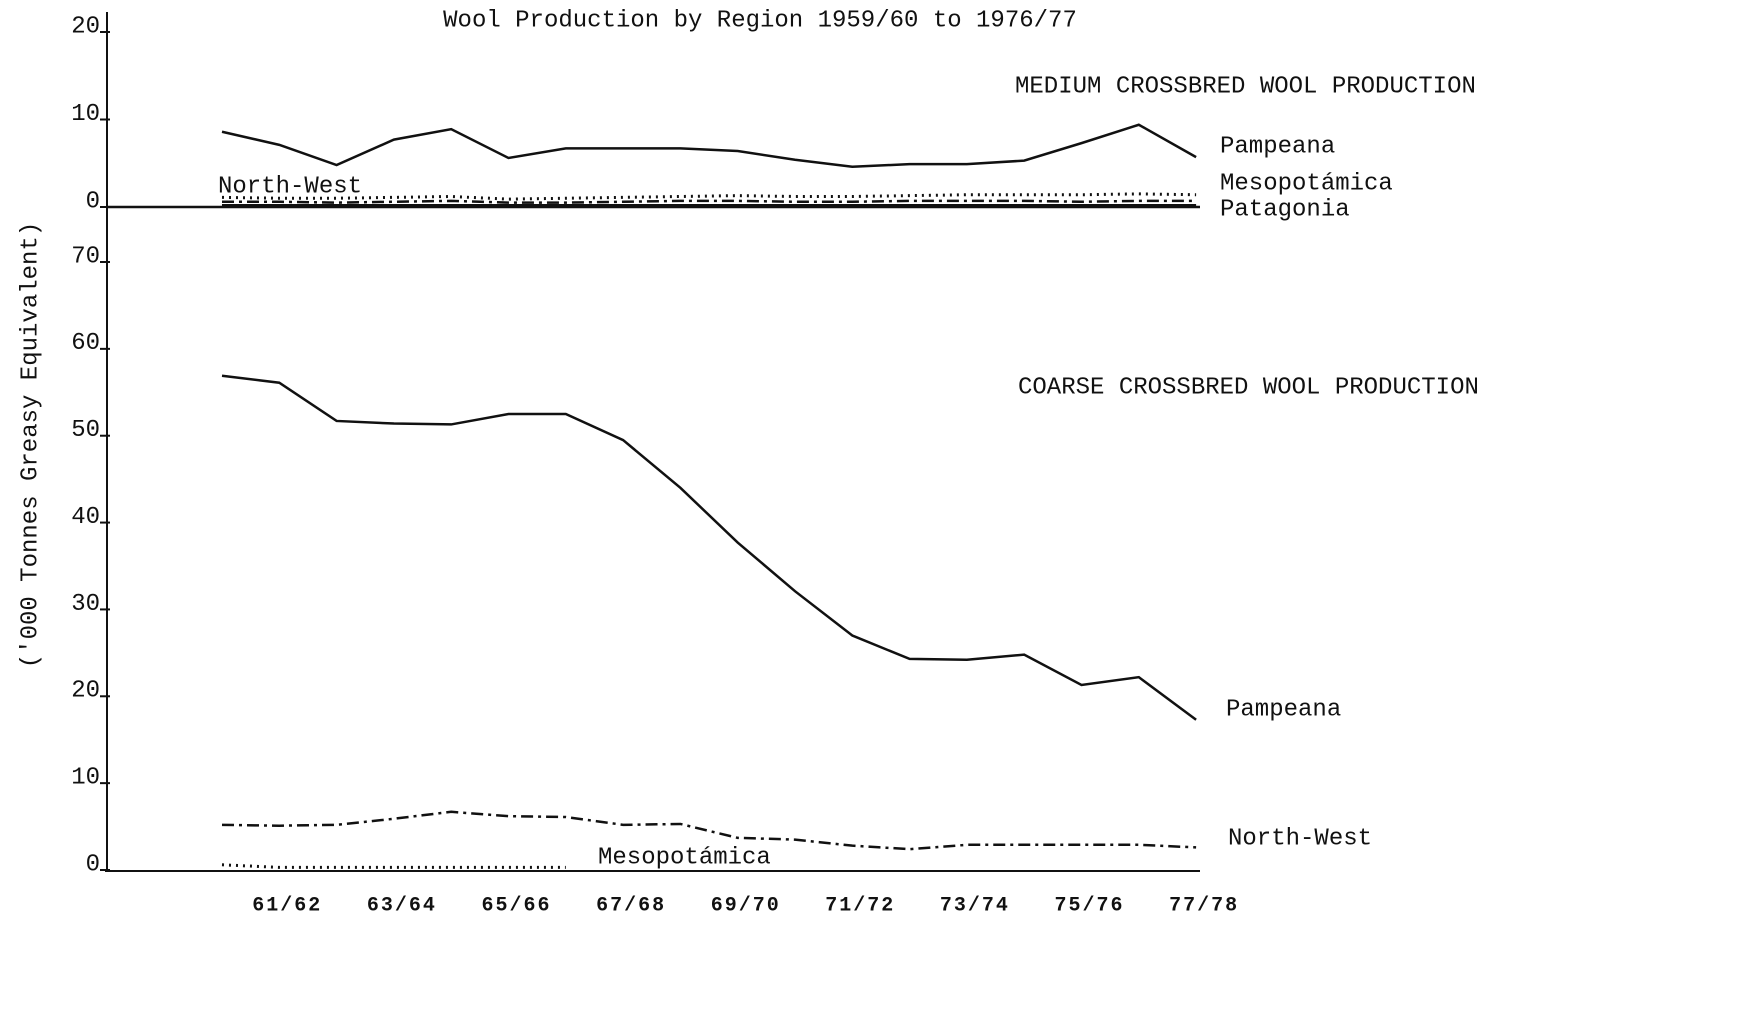 This screenshot has width=1753, height=1032. I want to click on x-tick-label: 71/72, so click(860, 905).